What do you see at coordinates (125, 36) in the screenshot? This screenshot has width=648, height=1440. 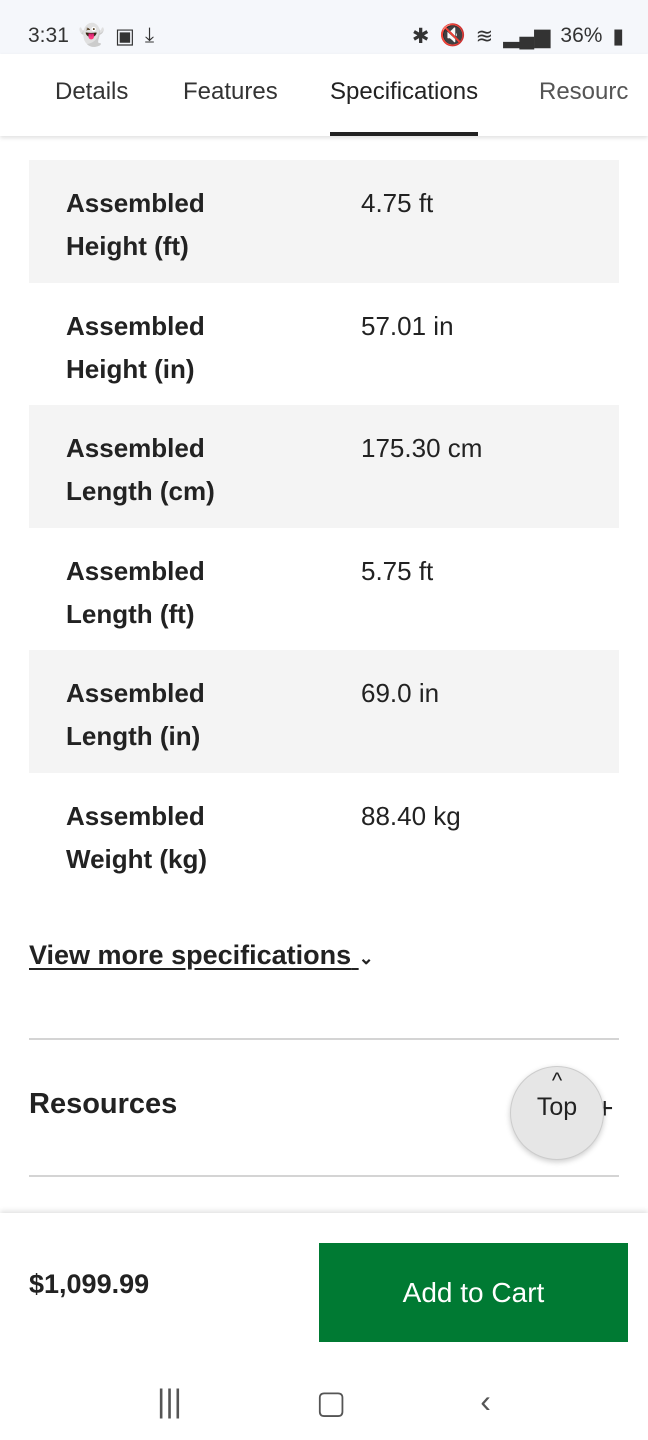 I see `image-icon: ▣` at bounding box center [125, 36].